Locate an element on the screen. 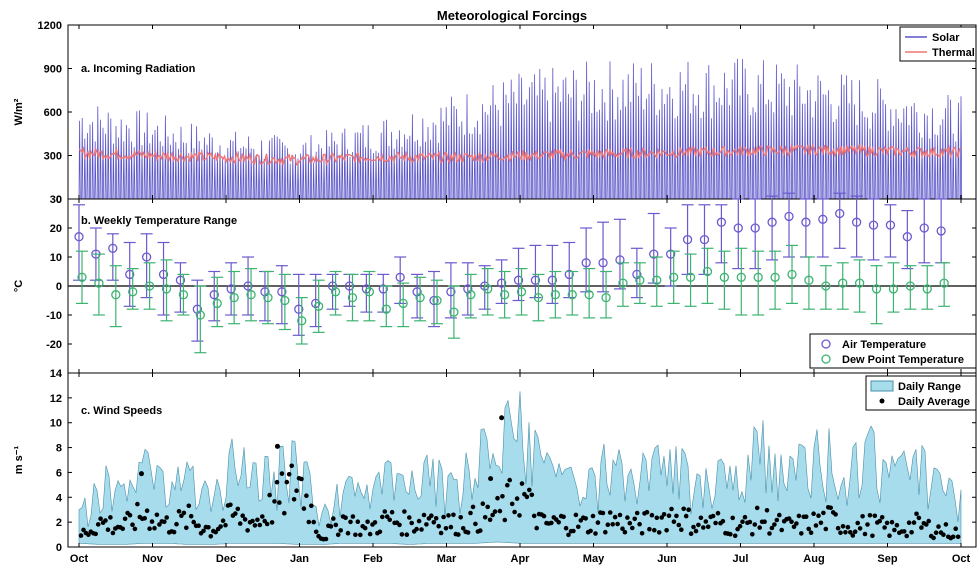 This screenshot has width=979, height=566. month-label: Nov is located at coordinates (153, 559).